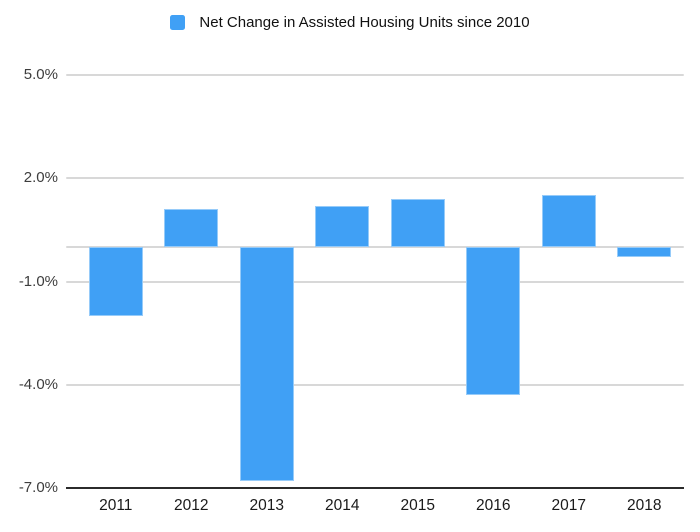 The height and width of the screenshot is (532, 700). What do you see at coordinates (38, 281) in the screenshot?
I see `y-axis-tick-label: -1.0%` at bounding box center [38, 281].